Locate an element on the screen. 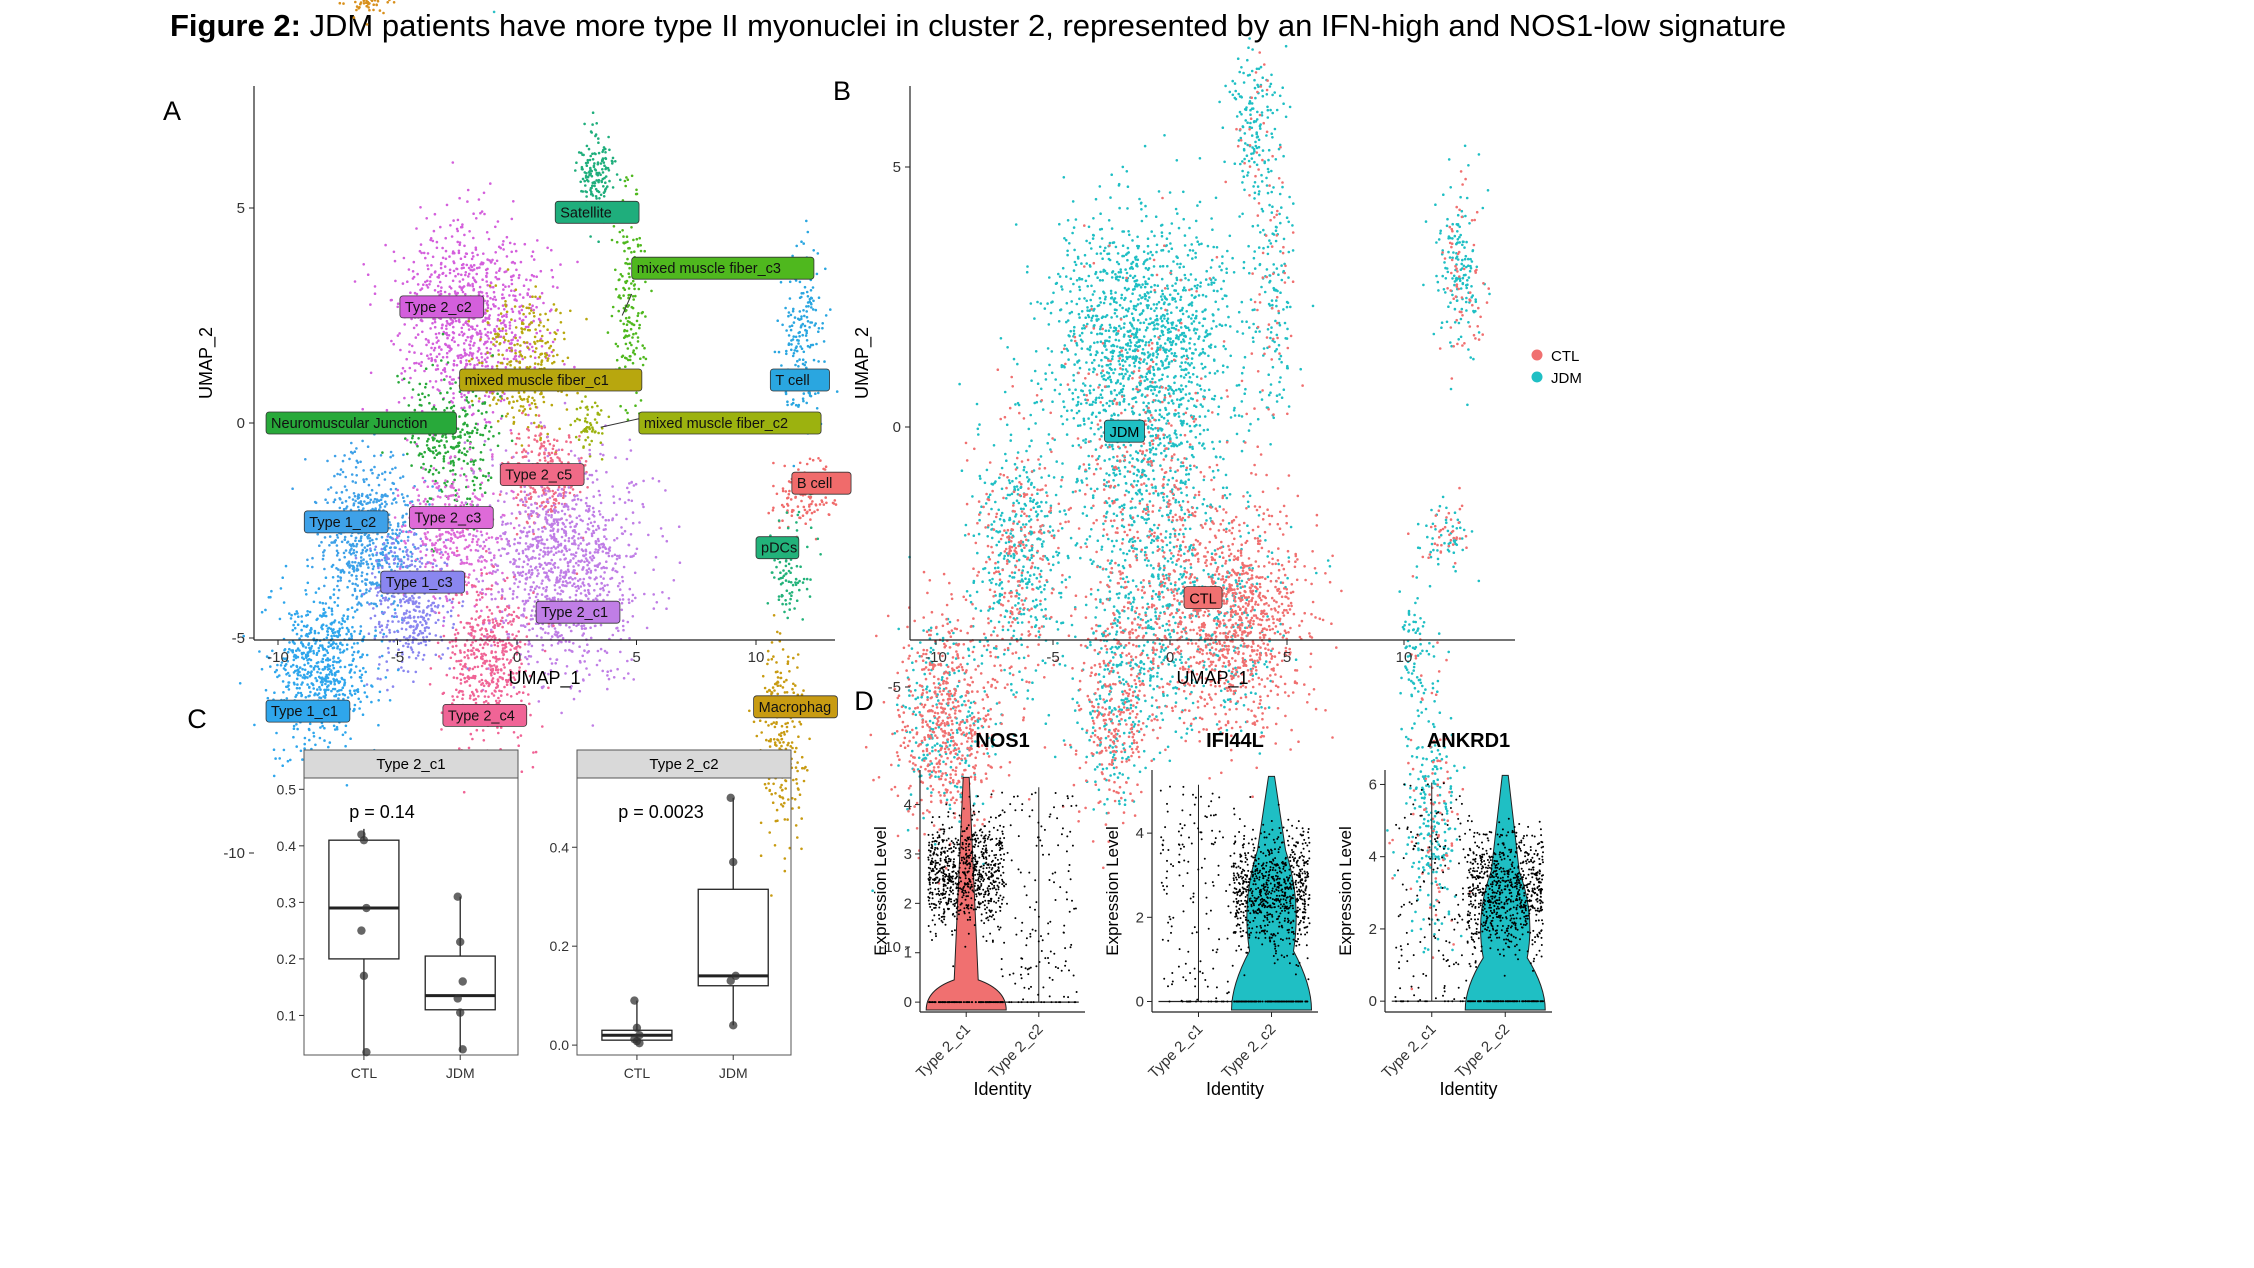 The image size is (2254, 1268). y-tick-label: -5 is located at coordinates (238, 638).